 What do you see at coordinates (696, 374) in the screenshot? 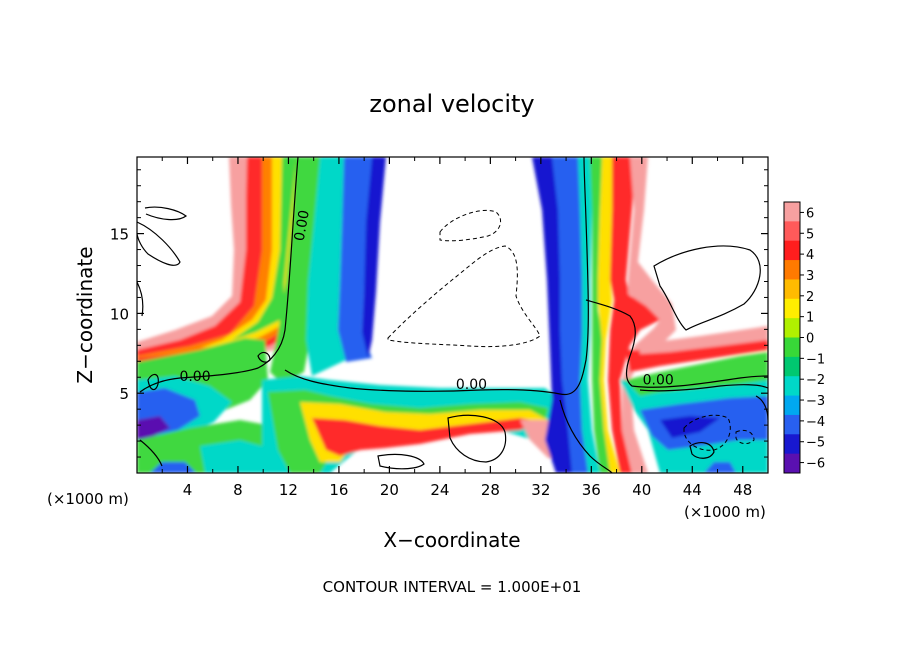
I see `field-band-lower-right-green` at bounding box center [696, 374].